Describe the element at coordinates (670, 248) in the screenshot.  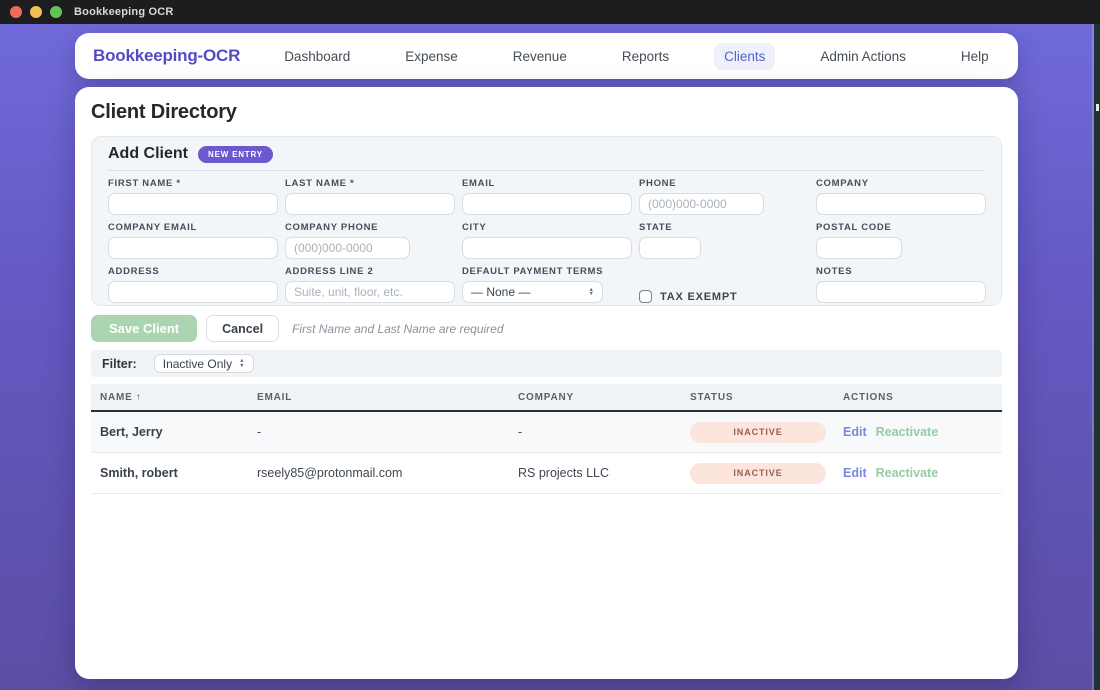
I see `state-input` at that location.